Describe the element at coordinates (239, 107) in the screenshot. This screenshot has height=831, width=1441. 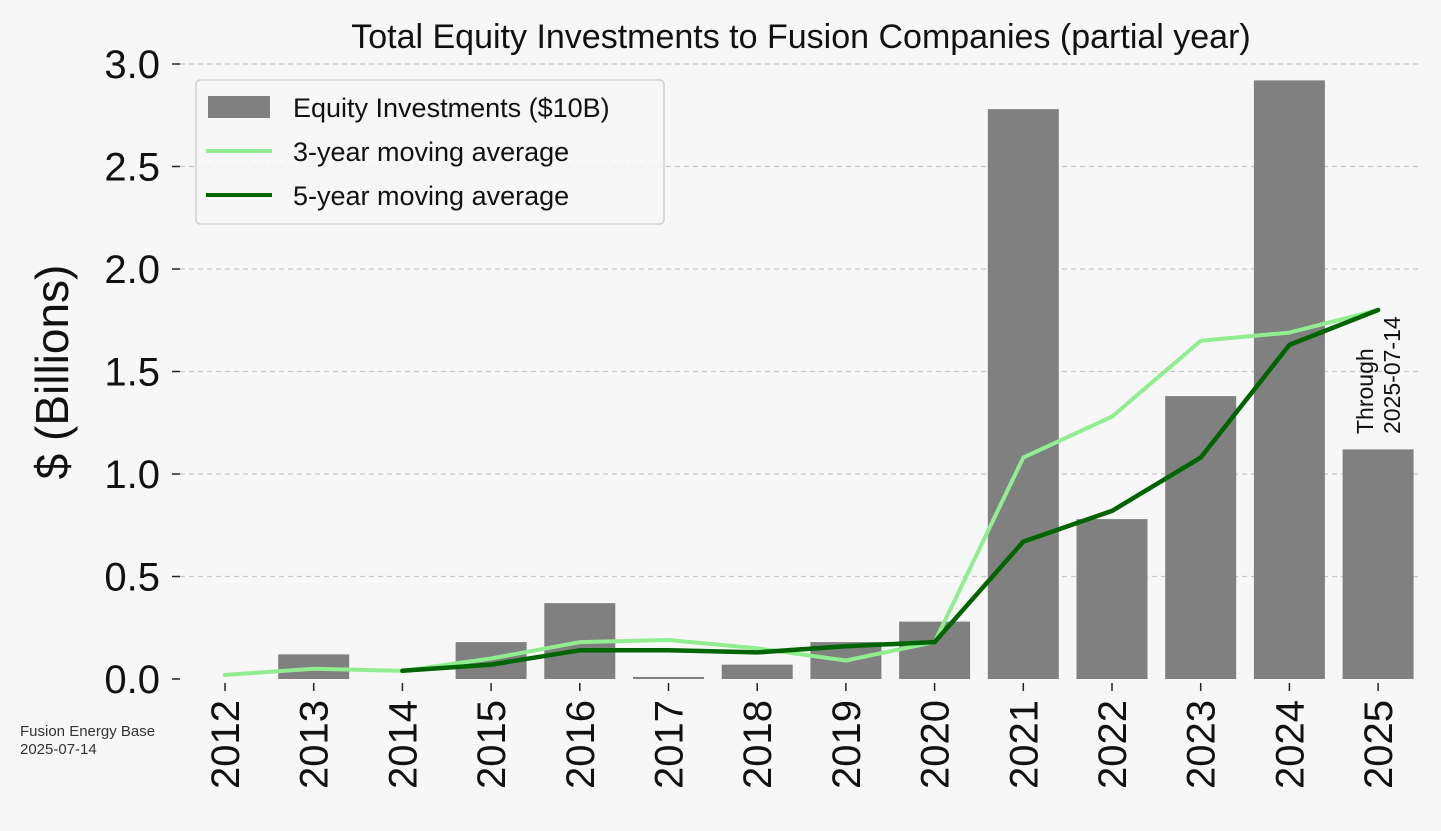
I see `legend-swatch-bar` at that location.